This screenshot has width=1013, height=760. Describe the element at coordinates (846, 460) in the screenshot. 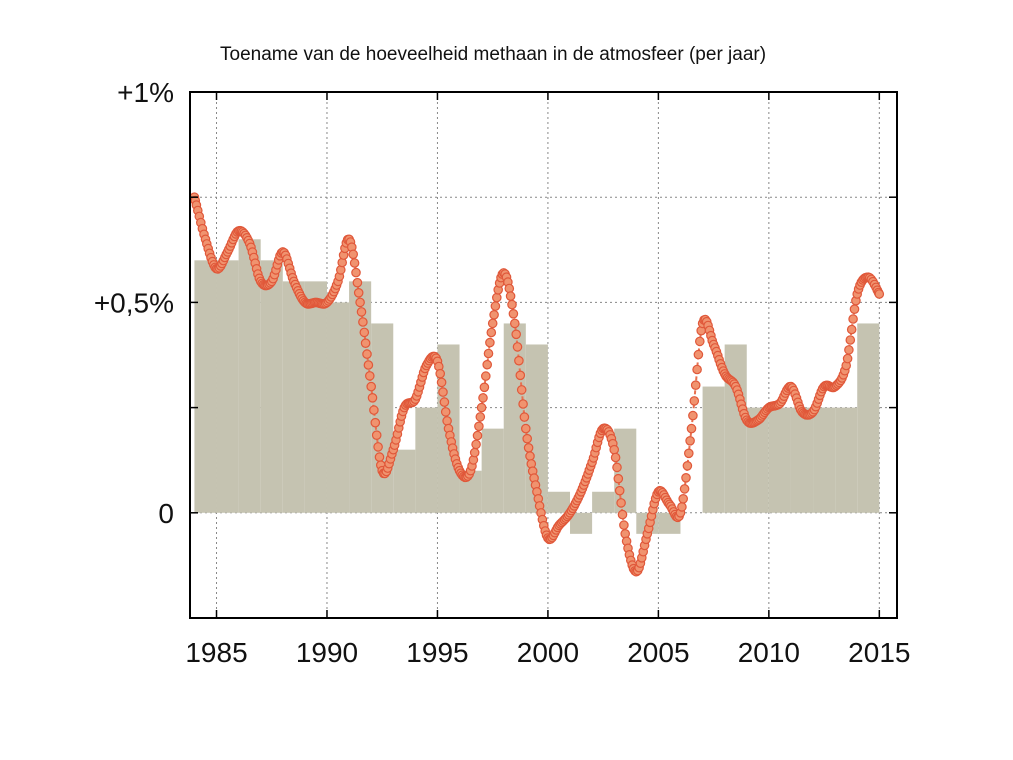

I see `bar-2013` at that location.